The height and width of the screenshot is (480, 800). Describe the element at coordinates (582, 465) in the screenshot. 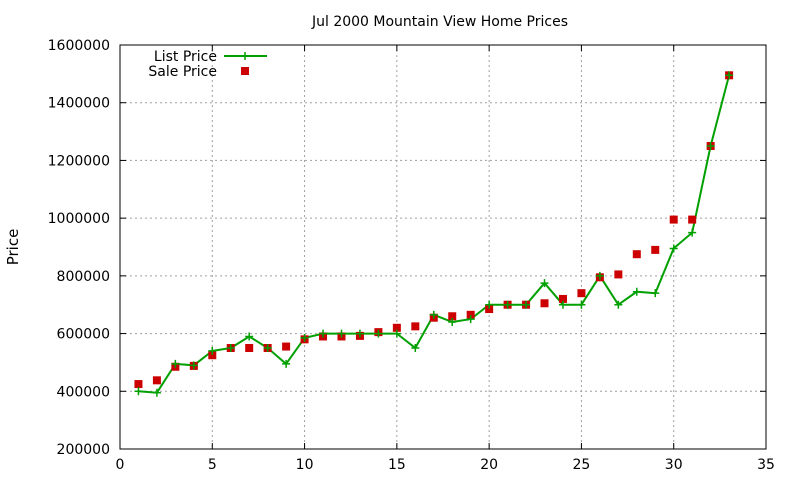

I see `x-tick-label: 25` at that location.